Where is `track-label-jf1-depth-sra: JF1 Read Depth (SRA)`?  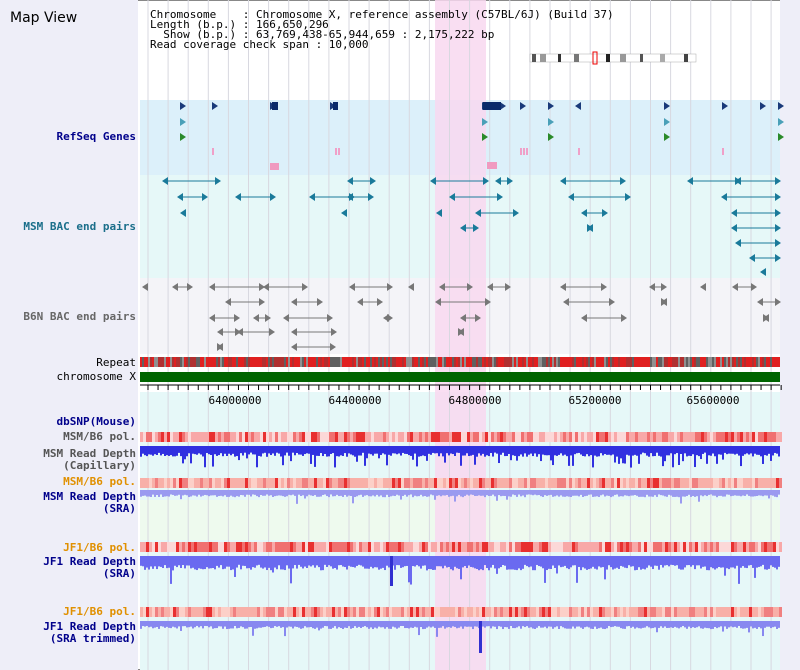 track-label-jf1-depth-sra: JF1 Read Depth (SRA) is located at coordinates (89, 567).